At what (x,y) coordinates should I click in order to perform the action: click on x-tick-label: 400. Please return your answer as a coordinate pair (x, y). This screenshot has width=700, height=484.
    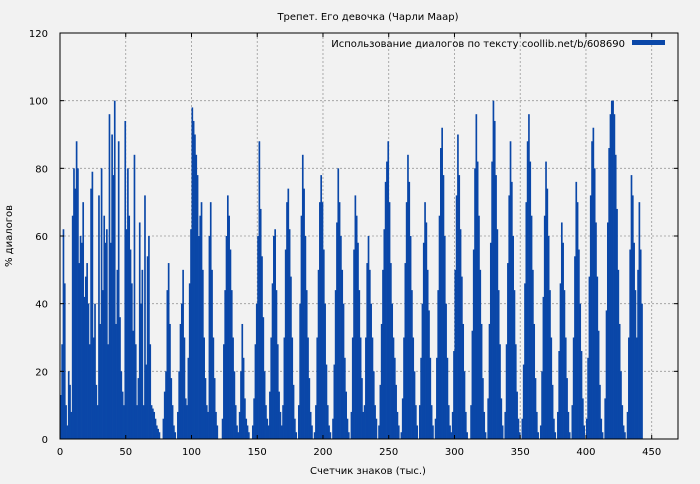
    Looking at the image, I should click on (585, 452).